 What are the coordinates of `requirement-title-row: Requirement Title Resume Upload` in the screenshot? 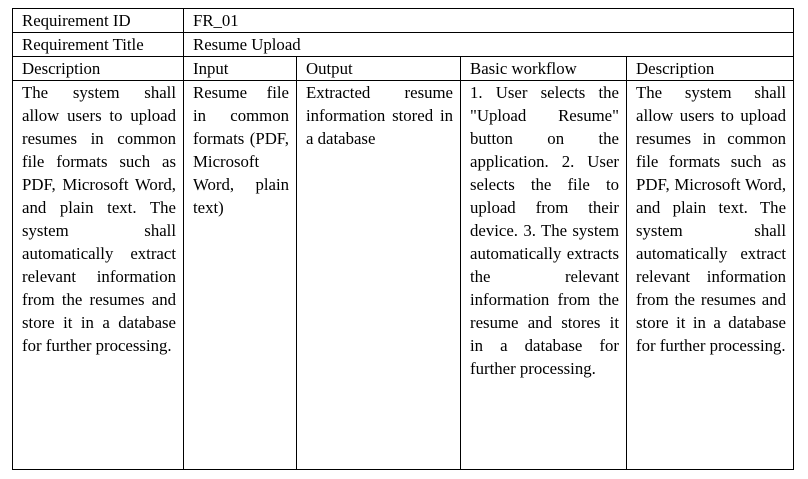 It's located at (403, 44).